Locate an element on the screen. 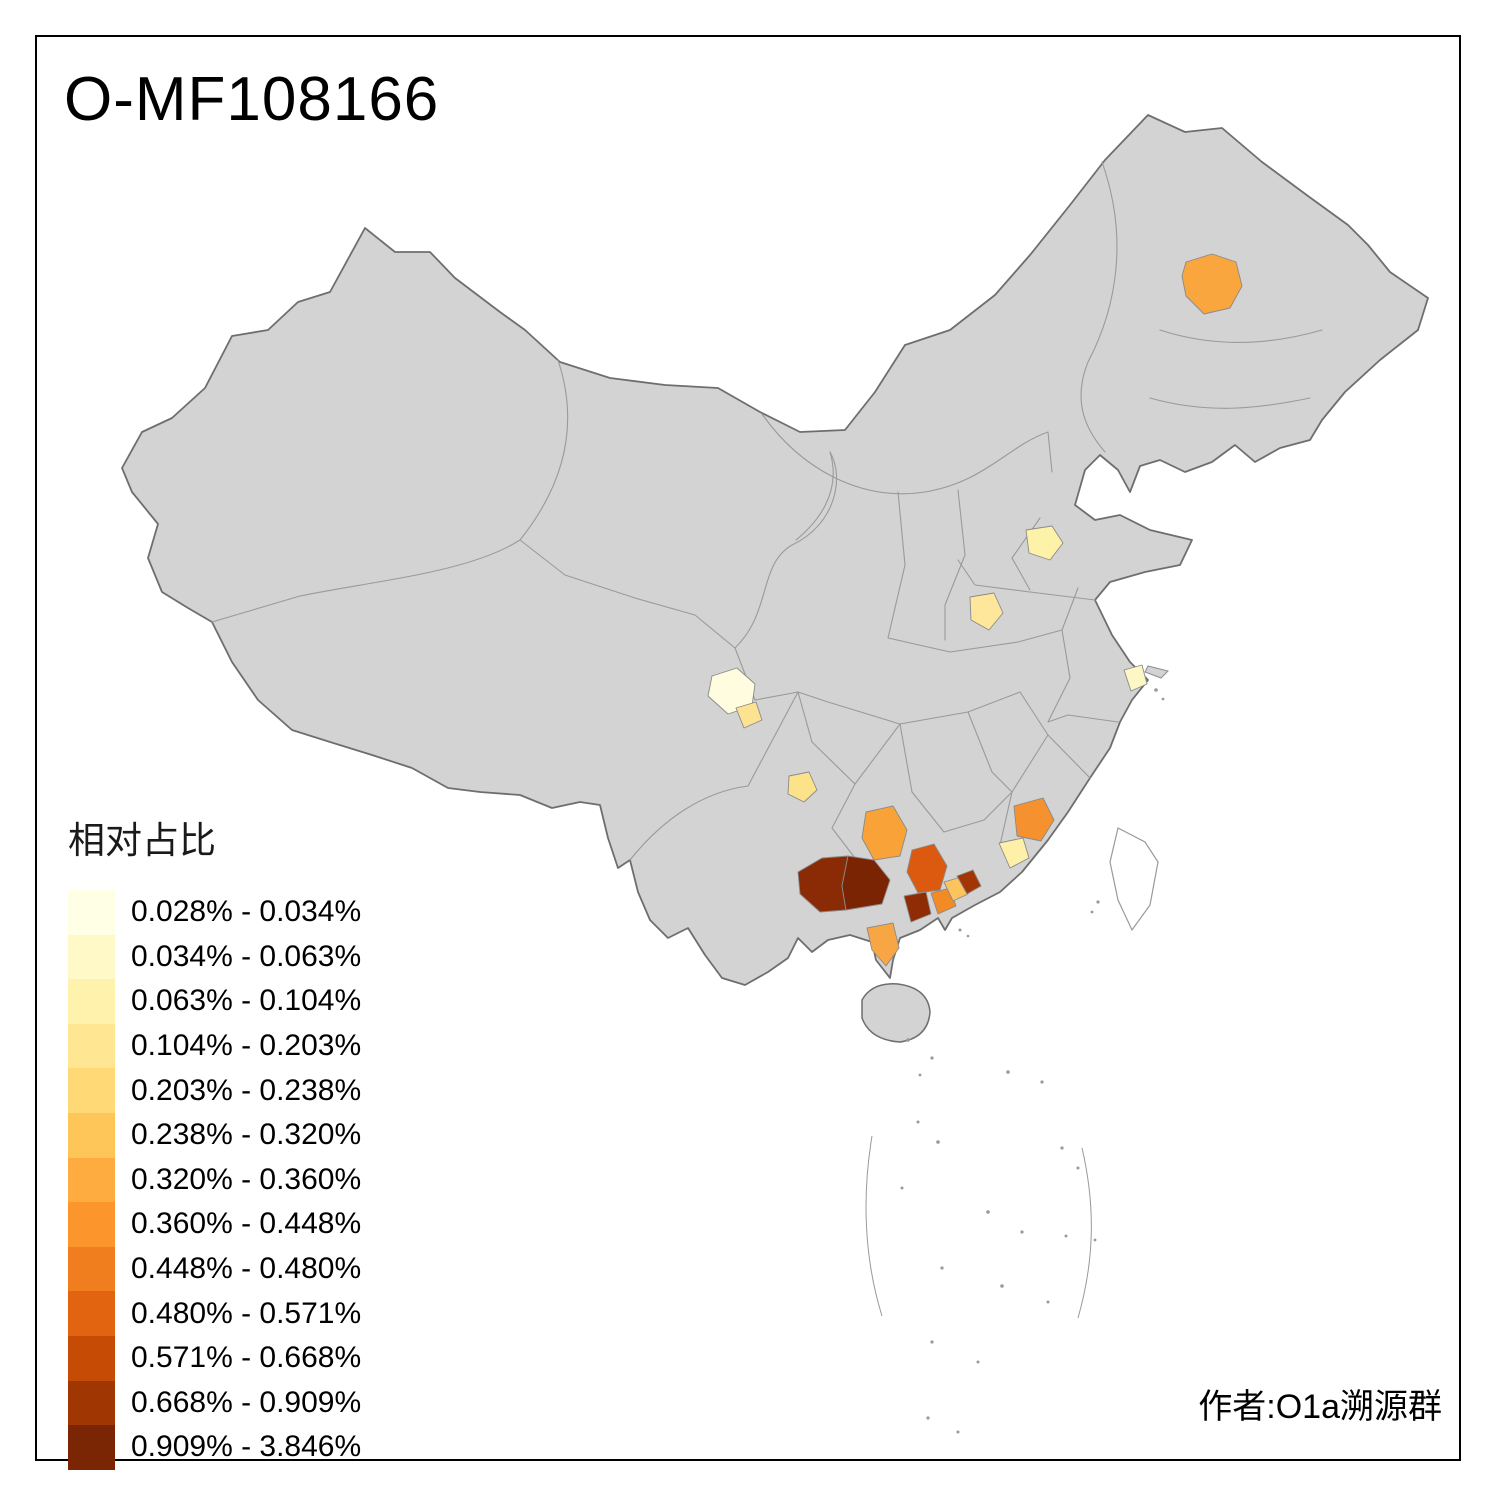 The width and height of the screenshot is (1500, 1500). legend-item: 0.909% - 3.846% is located at coordinates (214, 1447).